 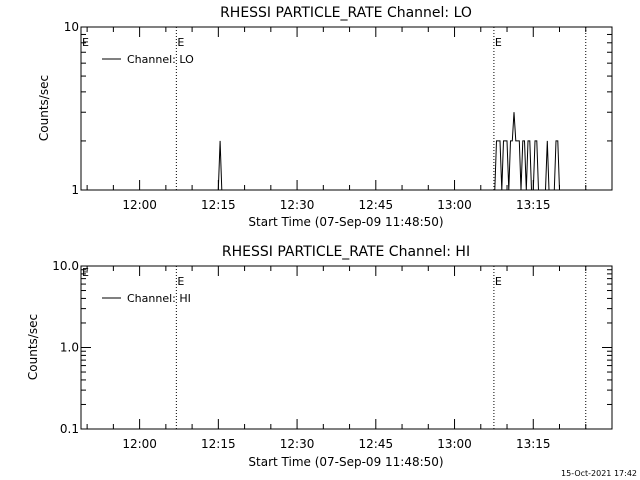 I want to click on y-tick-label: 0.1, so click(x=69, y=429).